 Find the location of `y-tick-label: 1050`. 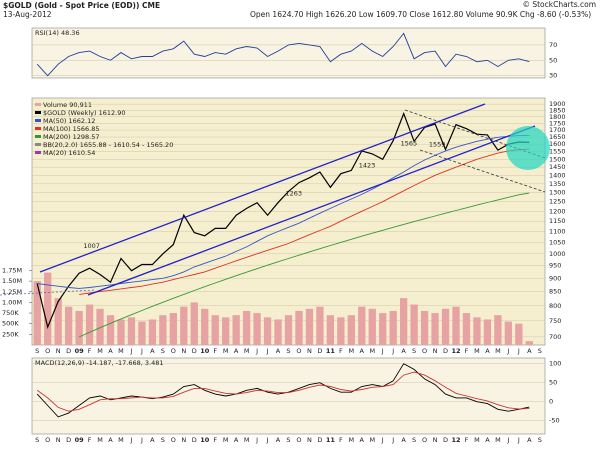

y-tick-label: 1050 is located at coordinates (557, 242).